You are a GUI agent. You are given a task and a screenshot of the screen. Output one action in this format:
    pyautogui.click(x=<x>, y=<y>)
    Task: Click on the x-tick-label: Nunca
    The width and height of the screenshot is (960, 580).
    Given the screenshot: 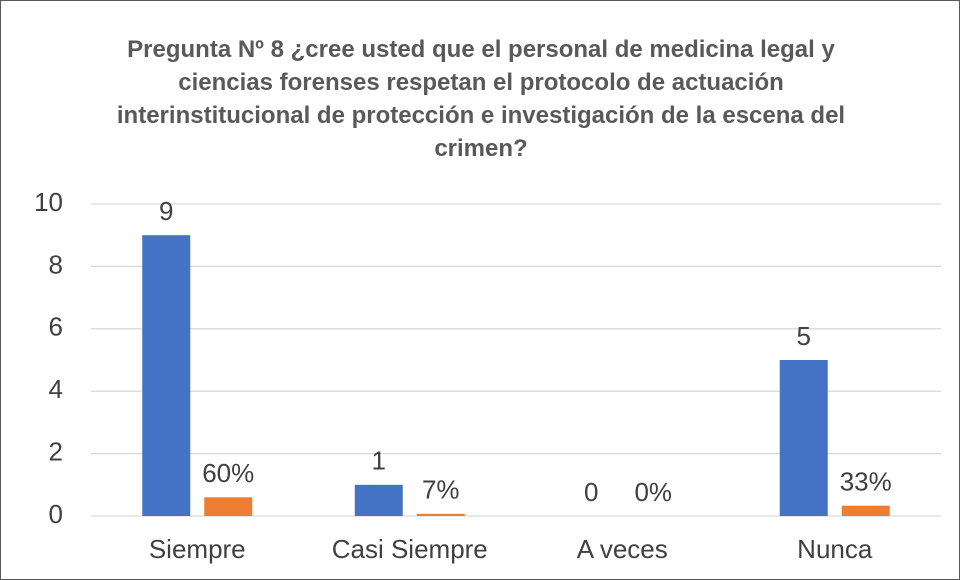 What is the action you would take?
    pyautogui.click(x=835, y=549)
    